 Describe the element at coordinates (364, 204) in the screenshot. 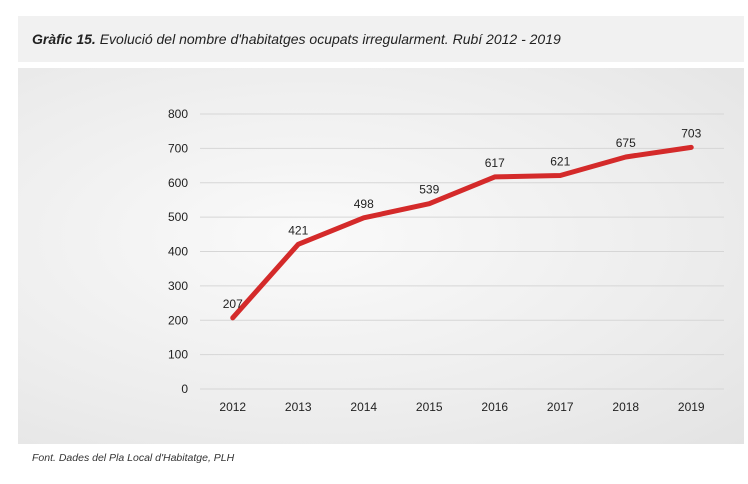

I see `data-label: 498` at that location.